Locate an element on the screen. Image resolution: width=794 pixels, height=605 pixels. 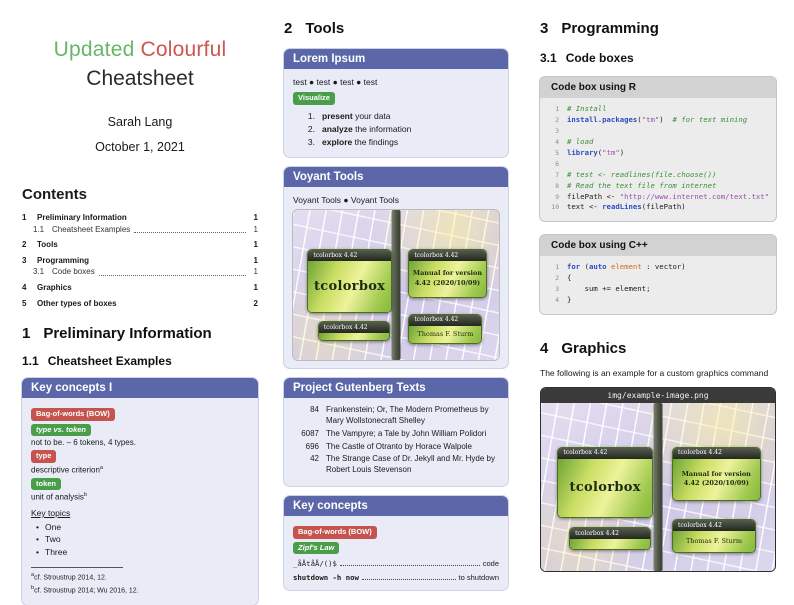
toc-entry-number: 1.1 is located at coordinates (39, 229).